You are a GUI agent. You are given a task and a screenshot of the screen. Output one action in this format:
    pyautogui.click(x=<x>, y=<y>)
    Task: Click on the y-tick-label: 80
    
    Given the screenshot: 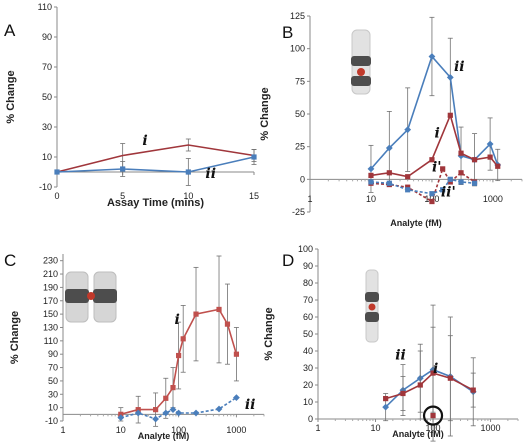 What is the action you would take?
    pyautogui.click(x=308, y=283)
    